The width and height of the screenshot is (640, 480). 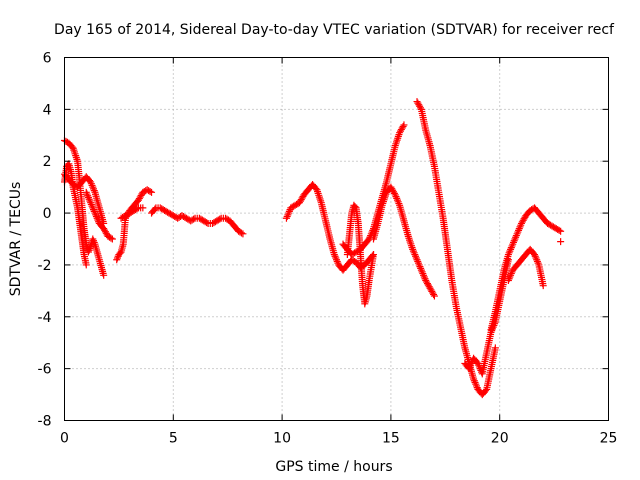 What do you see at coordinates (132, 213) in the screenshot?
I see `series-sat-f` at bounding box center [132, 213].